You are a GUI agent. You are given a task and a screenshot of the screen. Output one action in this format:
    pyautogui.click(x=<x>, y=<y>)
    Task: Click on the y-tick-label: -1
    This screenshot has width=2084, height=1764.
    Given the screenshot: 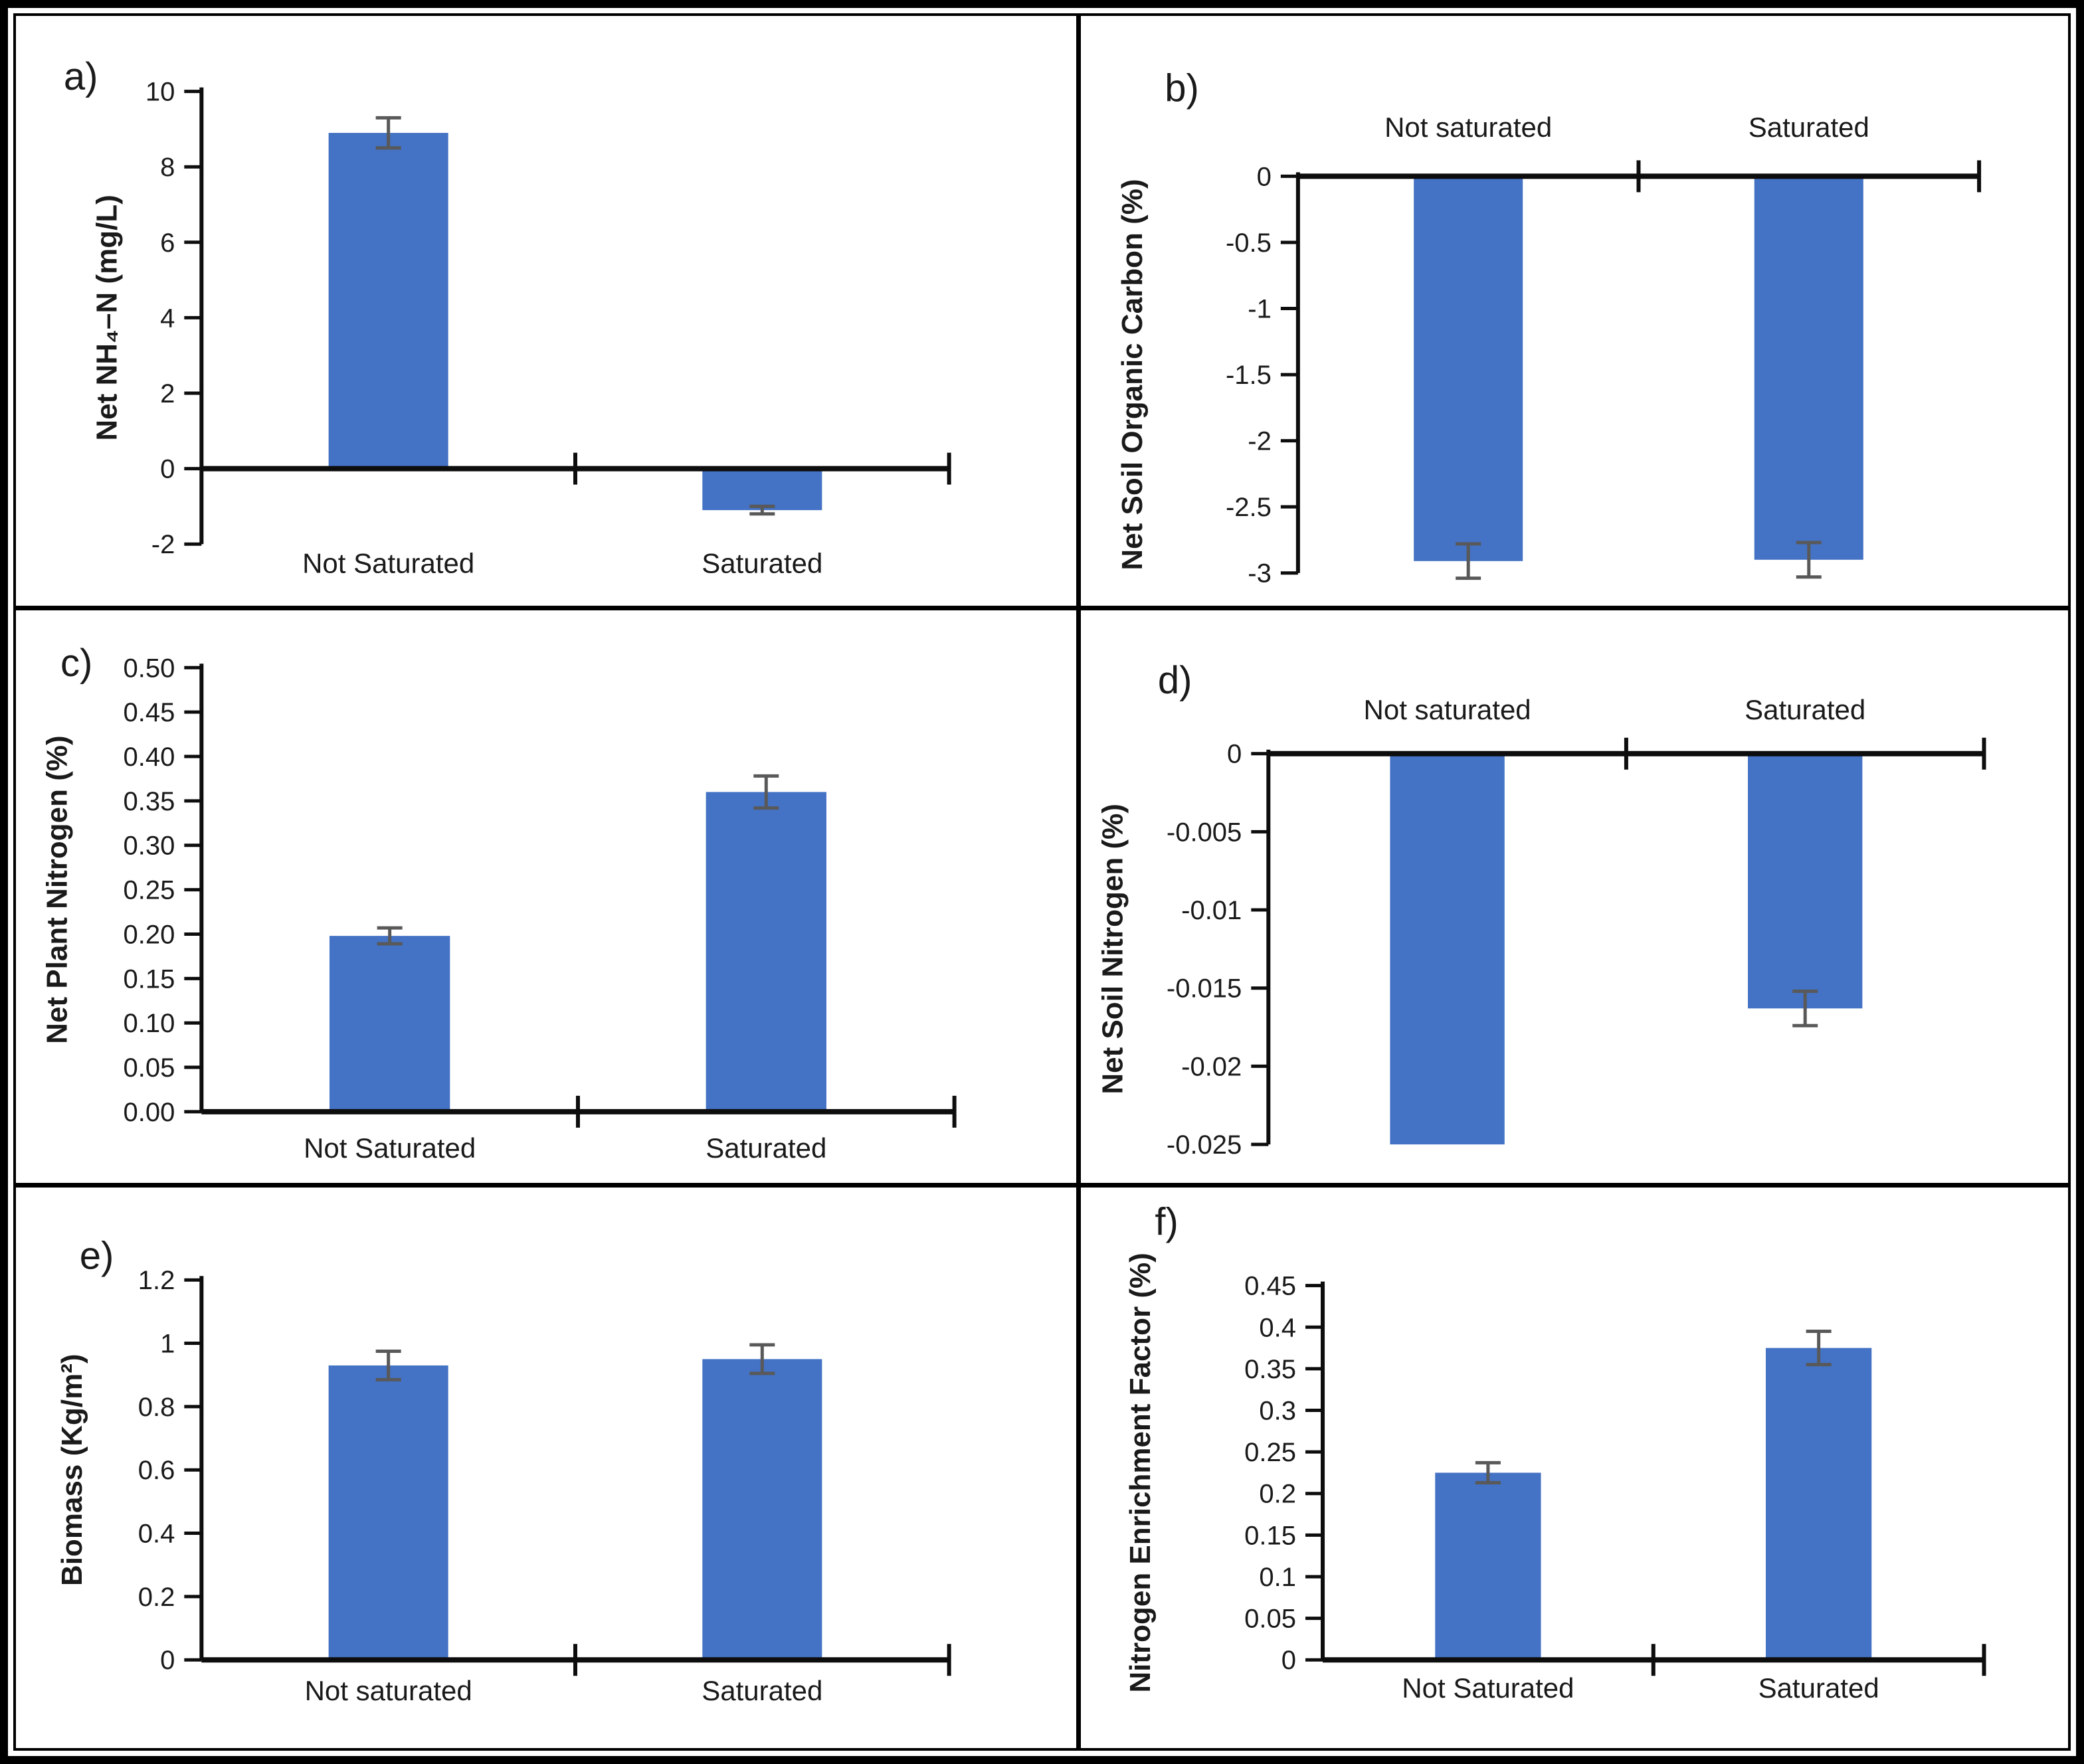 What is the action you would take?
    pyautogui.click(x=1260, y=309)
    